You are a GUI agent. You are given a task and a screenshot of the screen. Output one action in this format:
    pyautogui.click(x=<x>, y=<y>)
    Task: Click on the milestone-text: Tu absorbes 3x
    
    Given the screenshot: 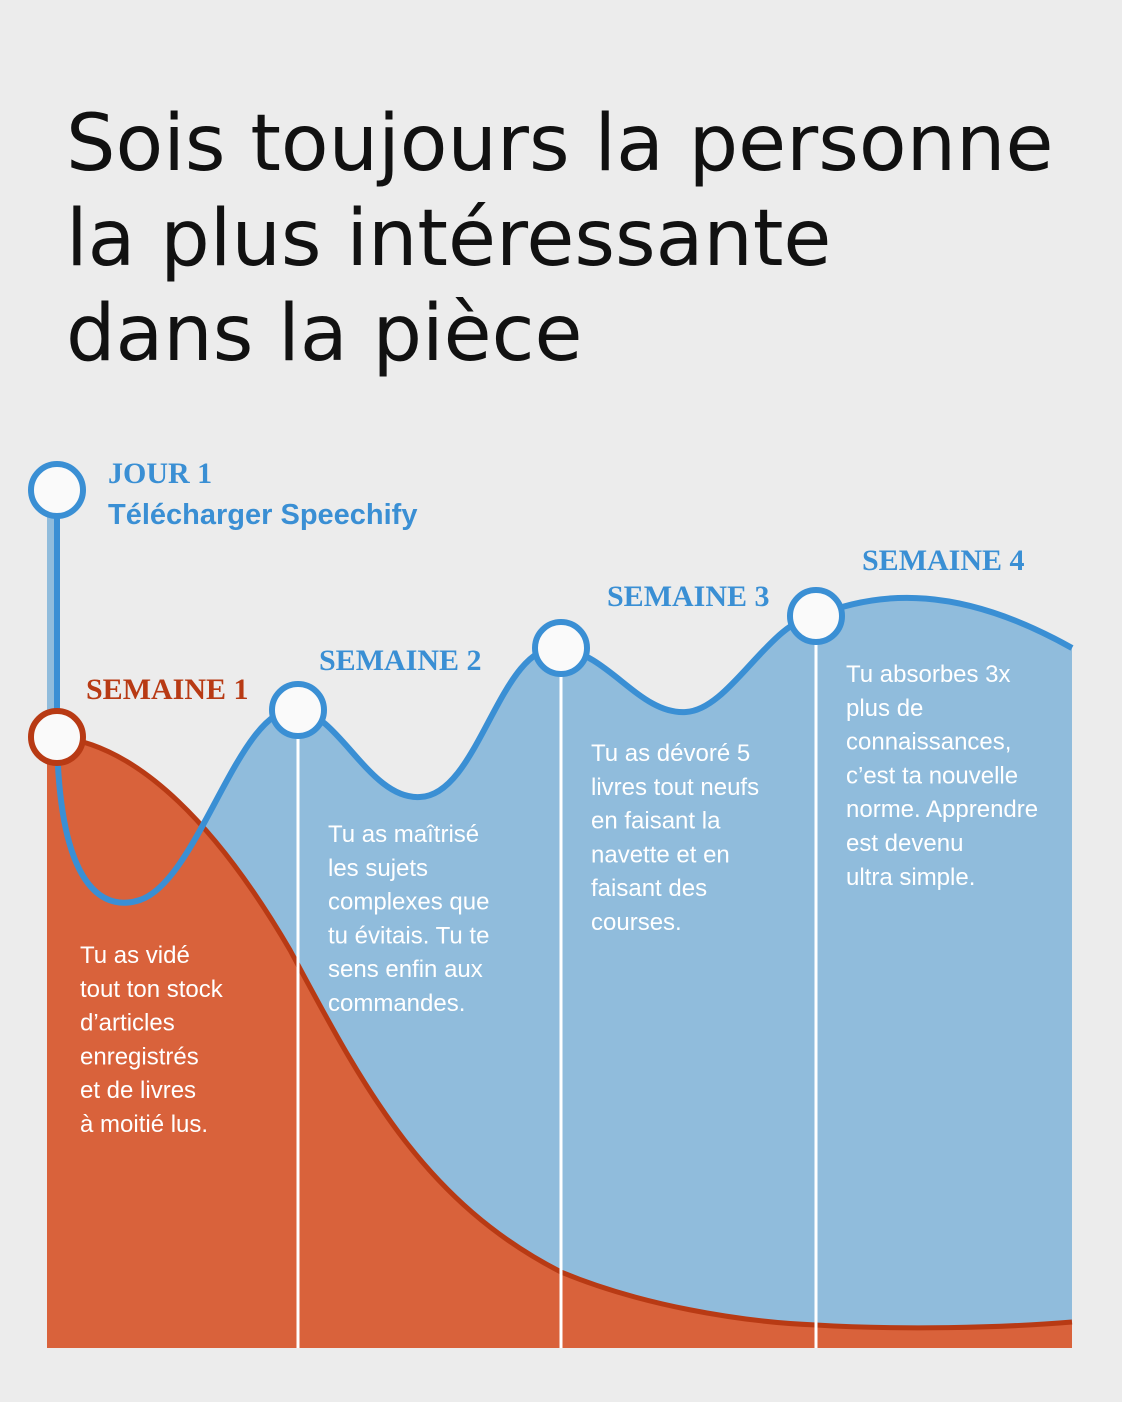 What is the action you would take?
    pyautogui.click(x=928, y=674)
    